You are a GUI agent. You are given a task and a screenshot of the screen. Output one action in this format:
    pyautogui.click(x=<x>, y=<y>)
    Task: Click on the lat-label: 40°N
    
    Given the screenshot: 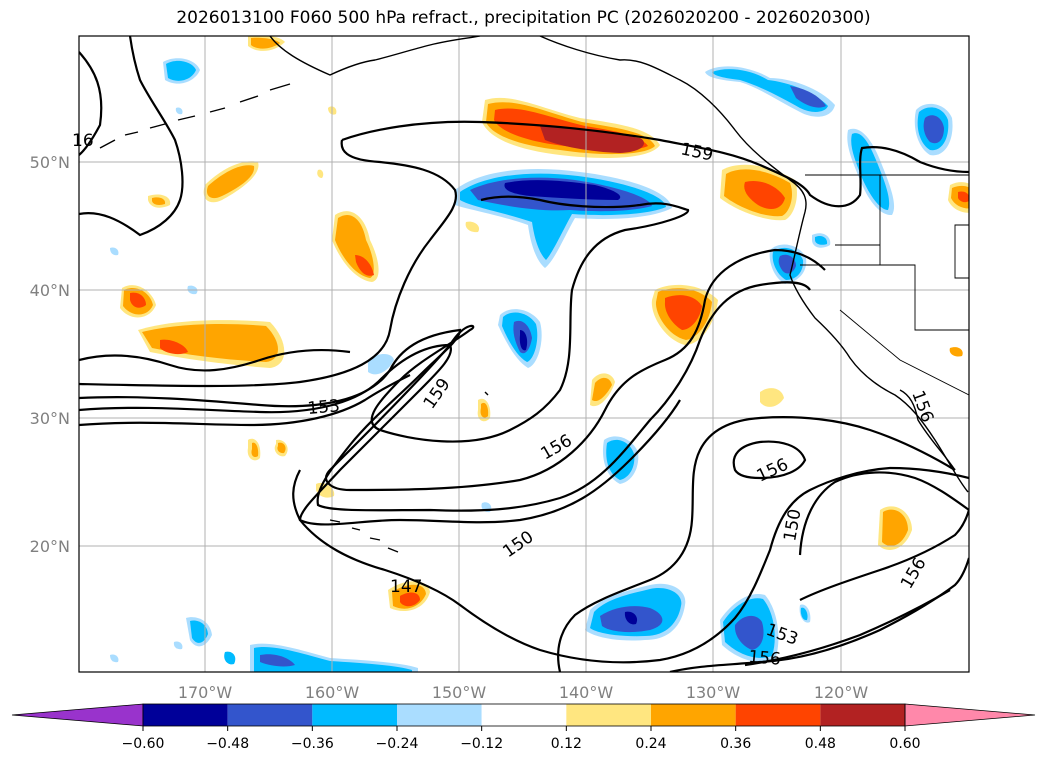 What is the action you would take?
    pyautogui.click(x=50, y=290)
    